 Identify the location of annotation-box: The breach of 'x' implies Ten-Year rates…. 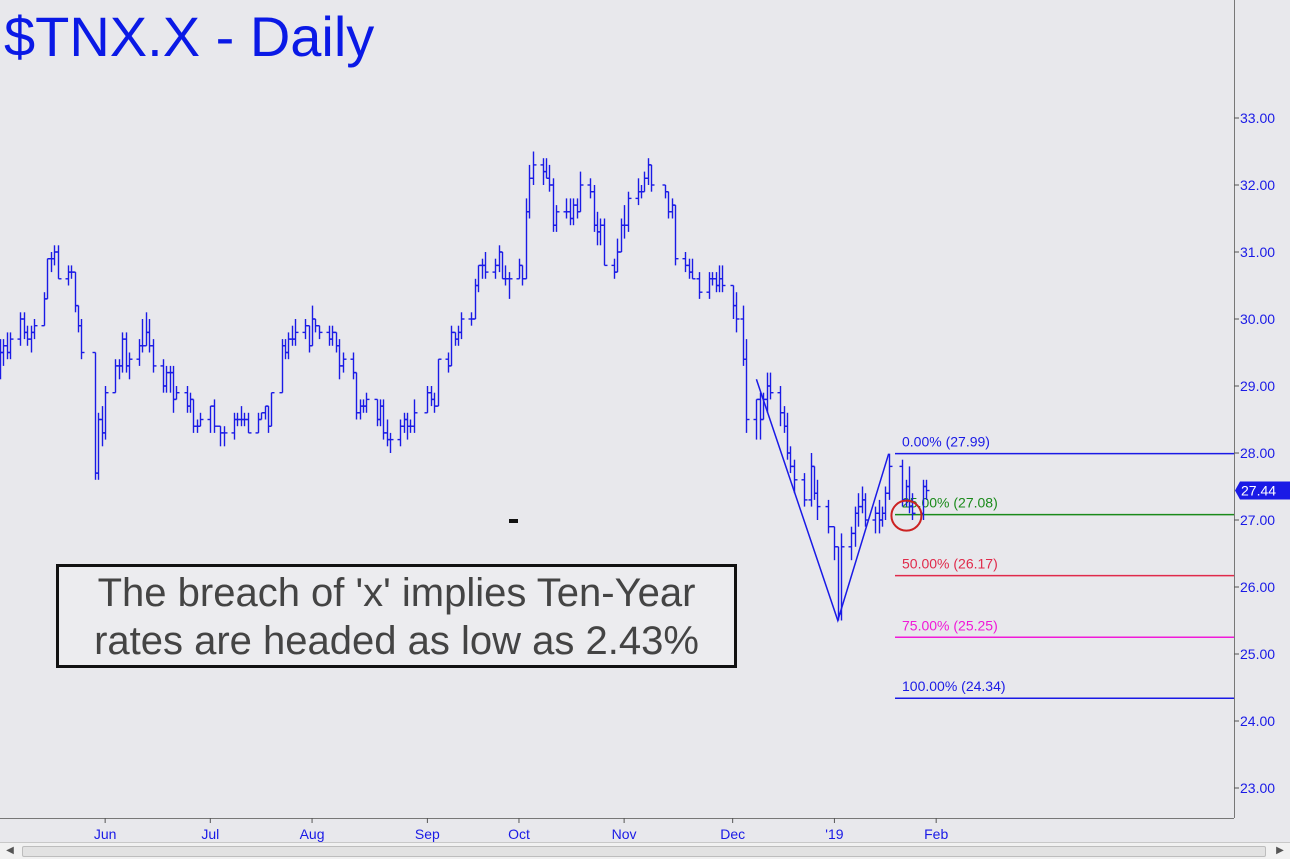
(396, 616).